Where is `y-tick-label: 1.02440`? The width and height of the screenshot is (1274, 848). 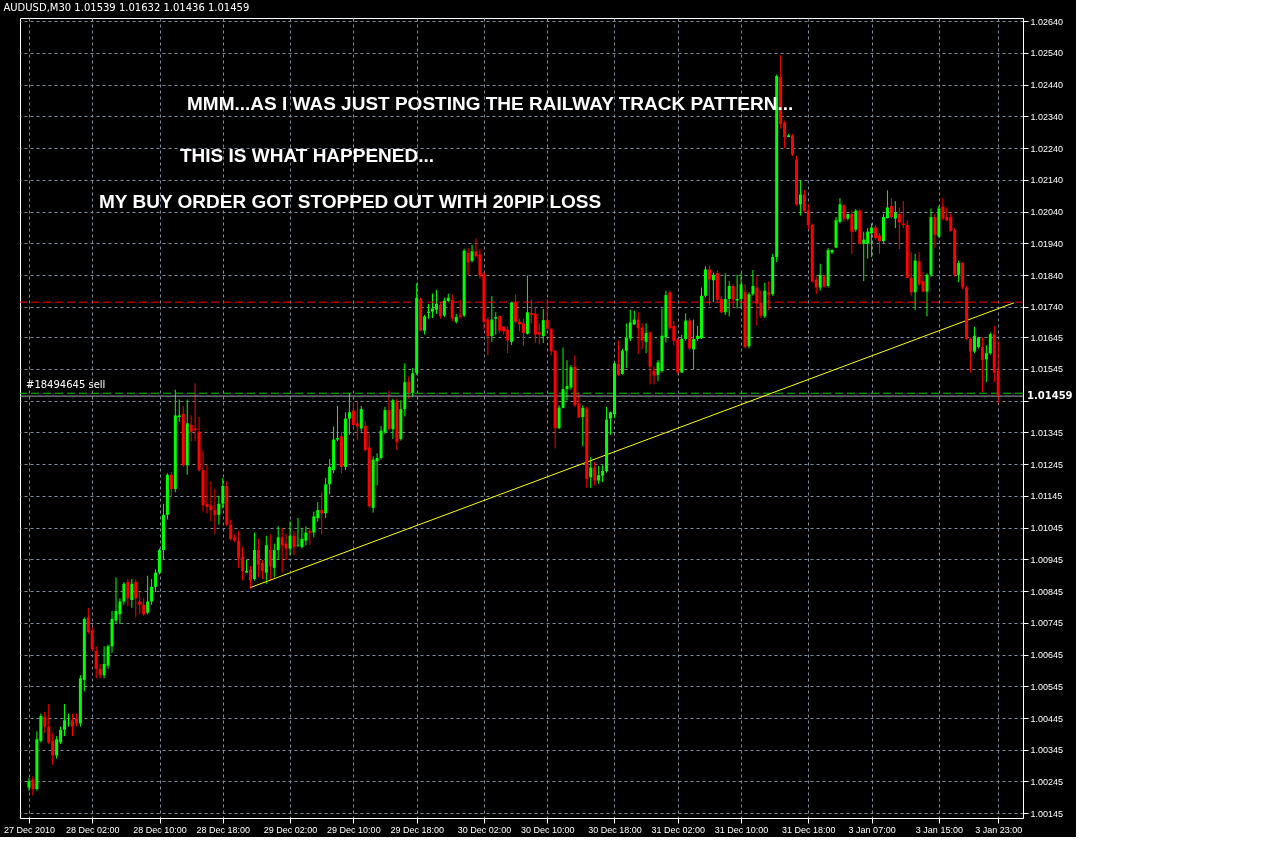
y-tick-label: 1.02440 is located at coordinates (1047, 85).